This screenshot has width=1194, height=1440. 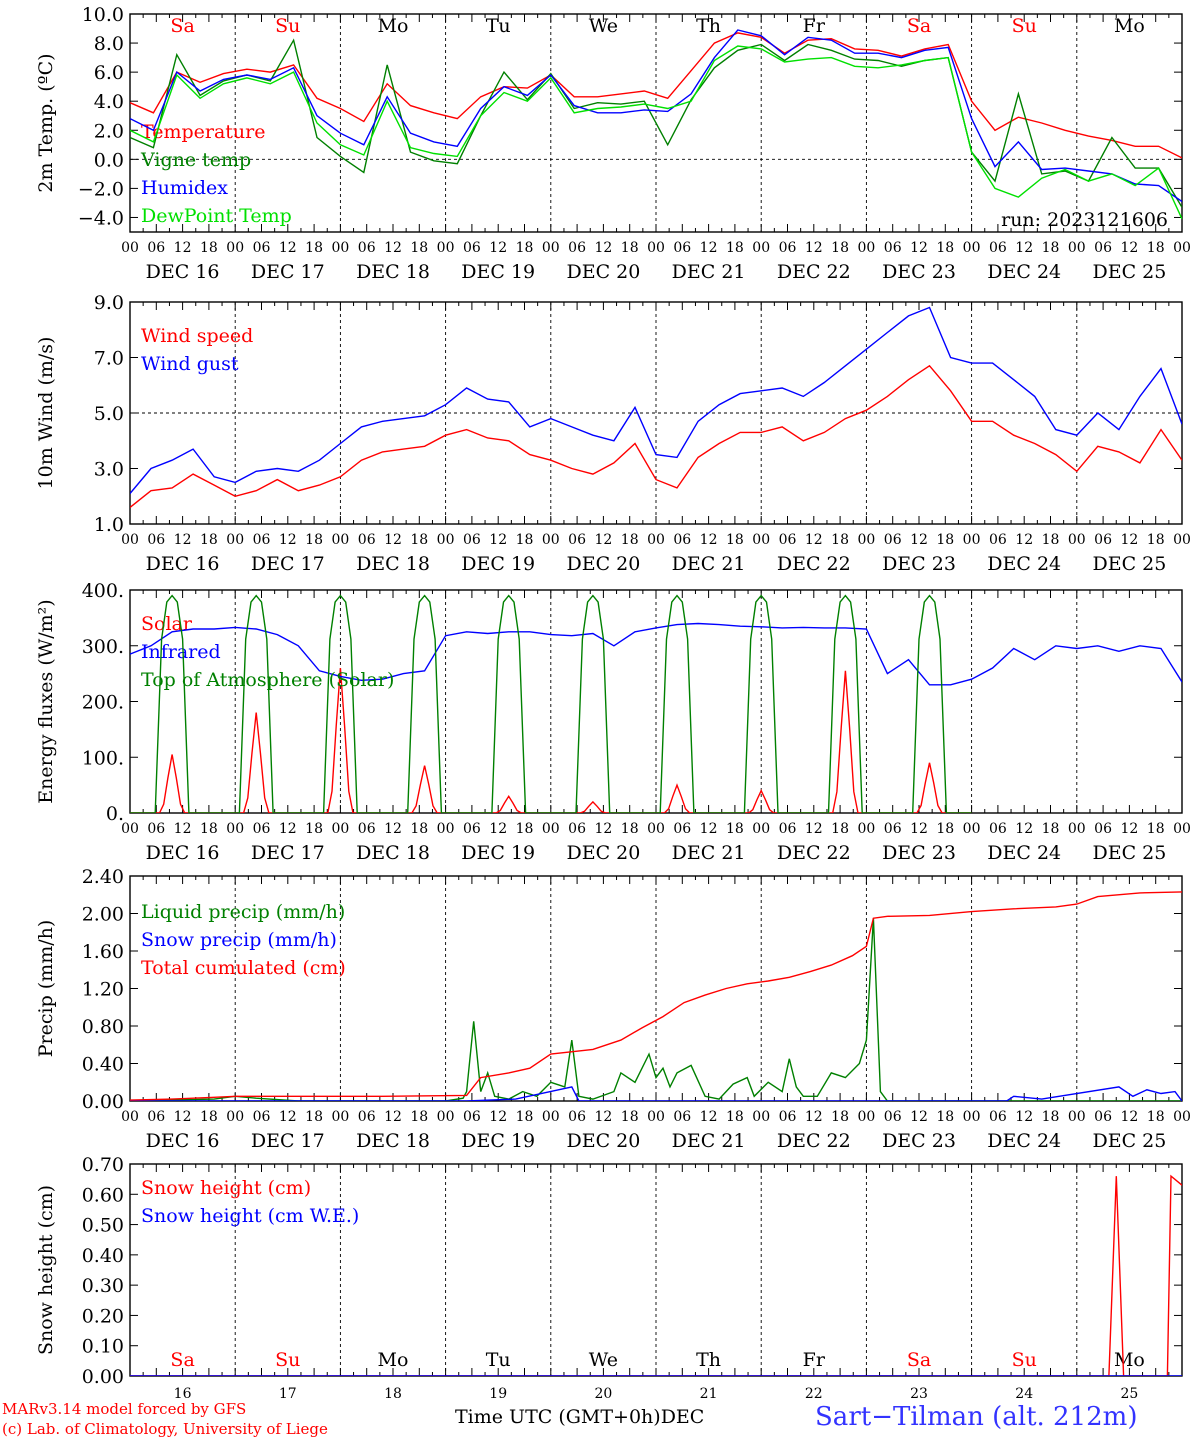 I want to click on legend-entry: Snow height (cm), so click(x=226, y=1188).